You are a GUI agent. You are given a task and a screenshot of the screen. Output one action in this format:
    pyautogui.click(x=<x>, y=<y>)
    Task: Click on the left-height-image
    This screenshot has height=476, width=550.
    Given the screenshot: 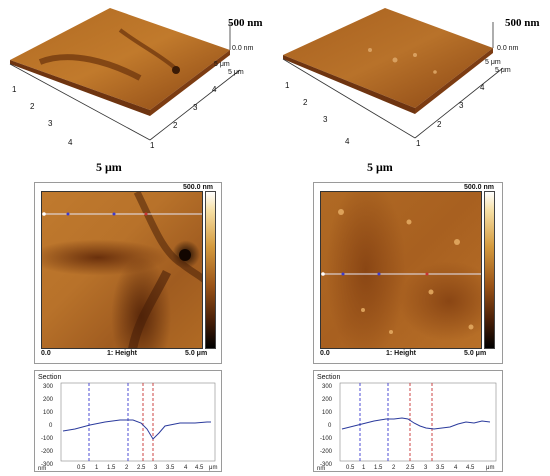 What is the action you would take?
    pyautogui.click(x=122, y=270)
    